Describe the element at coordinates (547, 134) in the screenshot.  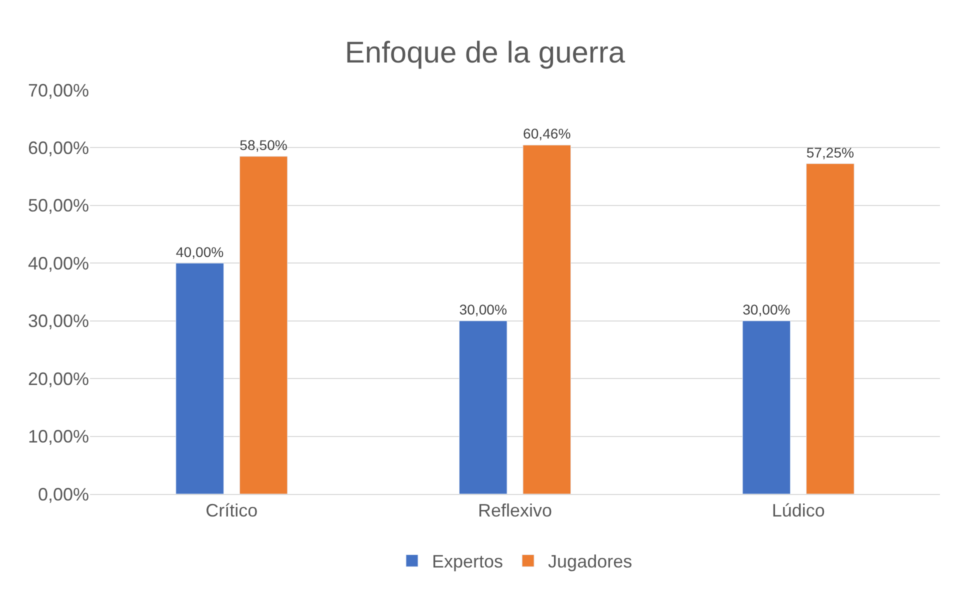
I see `data-label: 60,46%` at that location.